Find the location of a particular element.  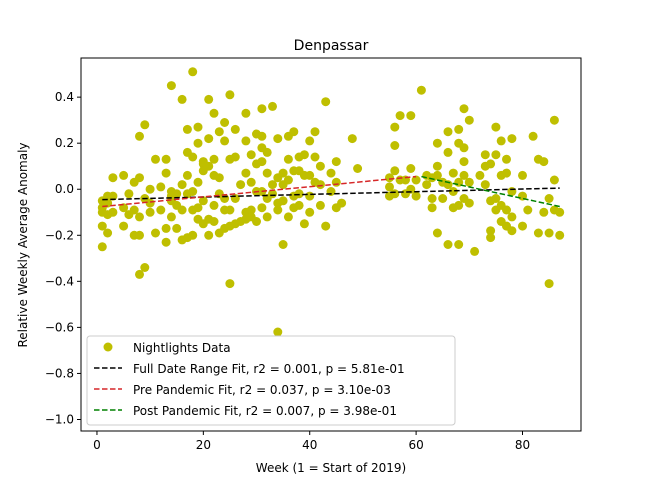

x-tick-label: 40 is located at coordinates (309, 445).